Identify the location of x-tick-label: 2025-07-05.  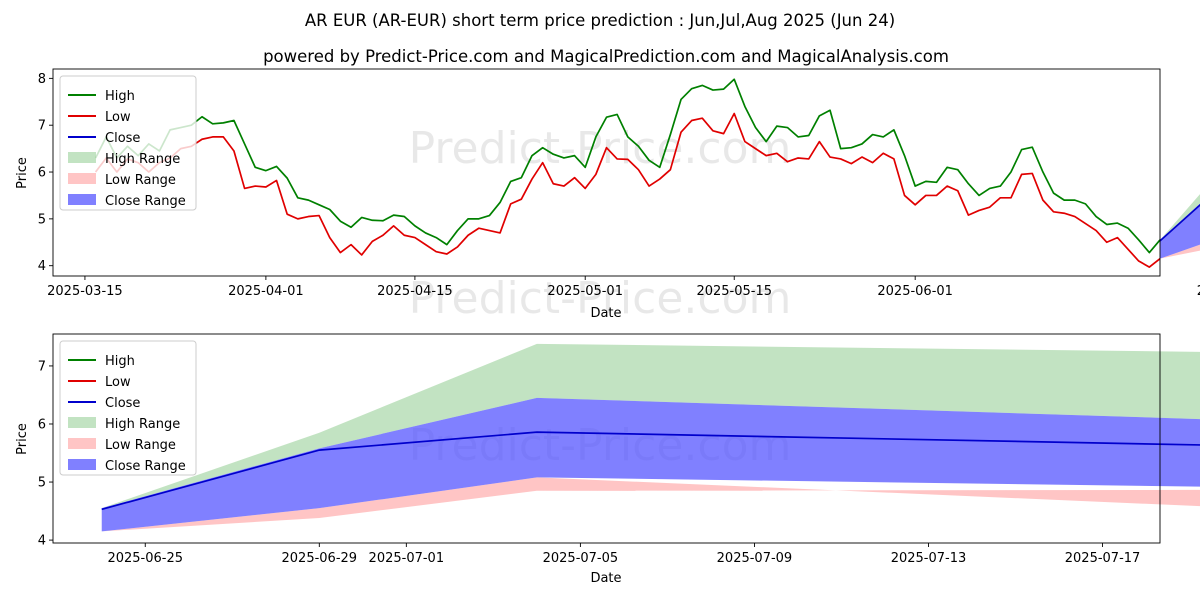
(581, 558).